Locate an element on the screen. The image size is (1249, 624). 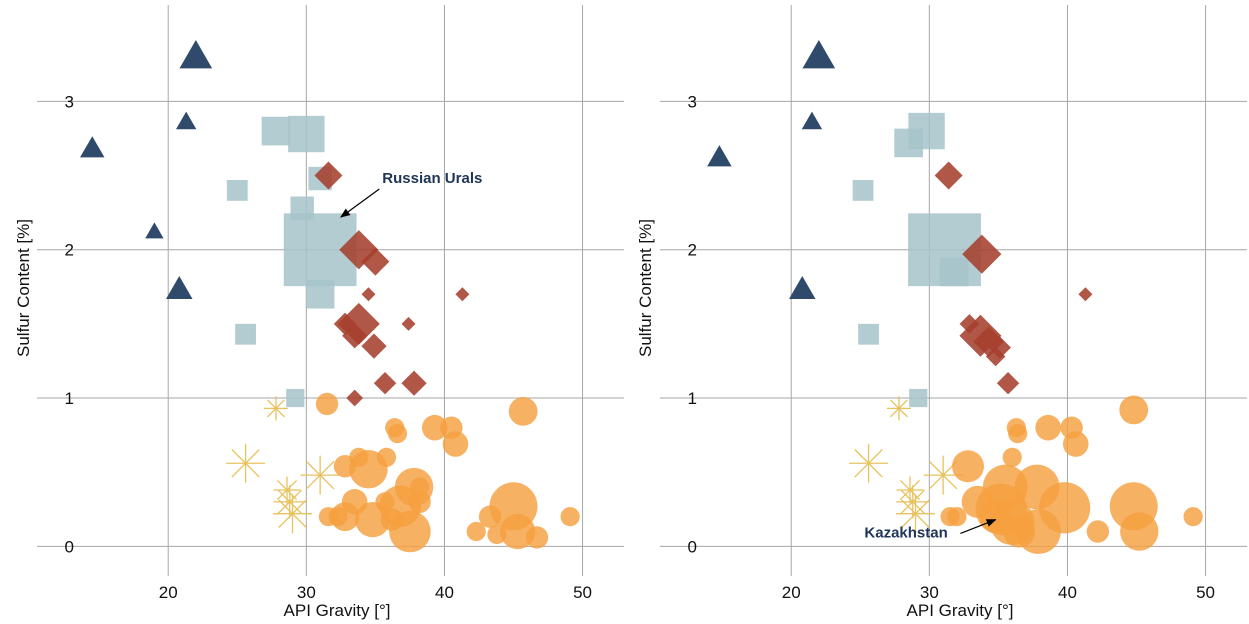
y-tick-labels: 0 1 2 3 is located at coordinates (69, 324).